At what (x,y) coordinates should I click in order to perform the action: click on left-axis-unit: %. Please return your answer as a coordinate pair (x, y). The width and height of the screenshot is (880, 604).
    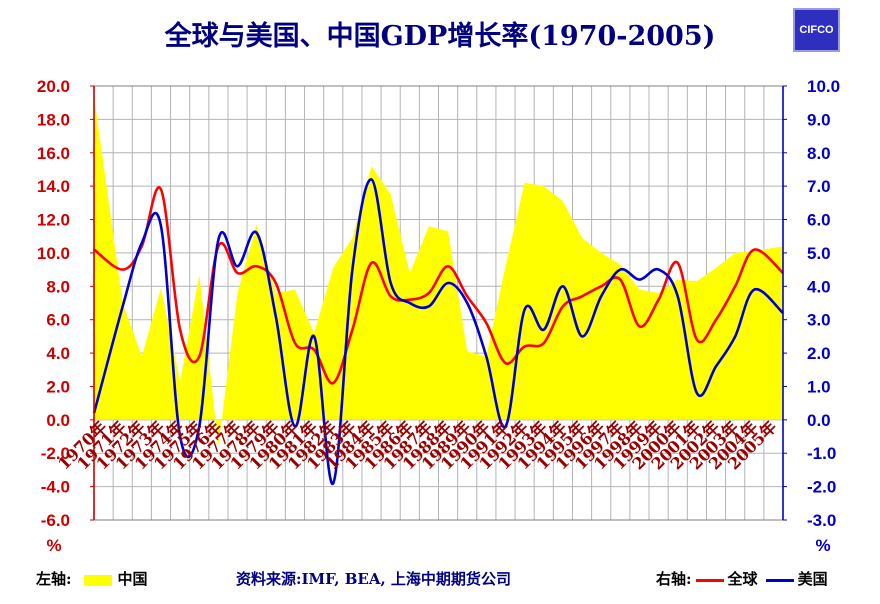
    Looking at the image, I should click on (53, 545).